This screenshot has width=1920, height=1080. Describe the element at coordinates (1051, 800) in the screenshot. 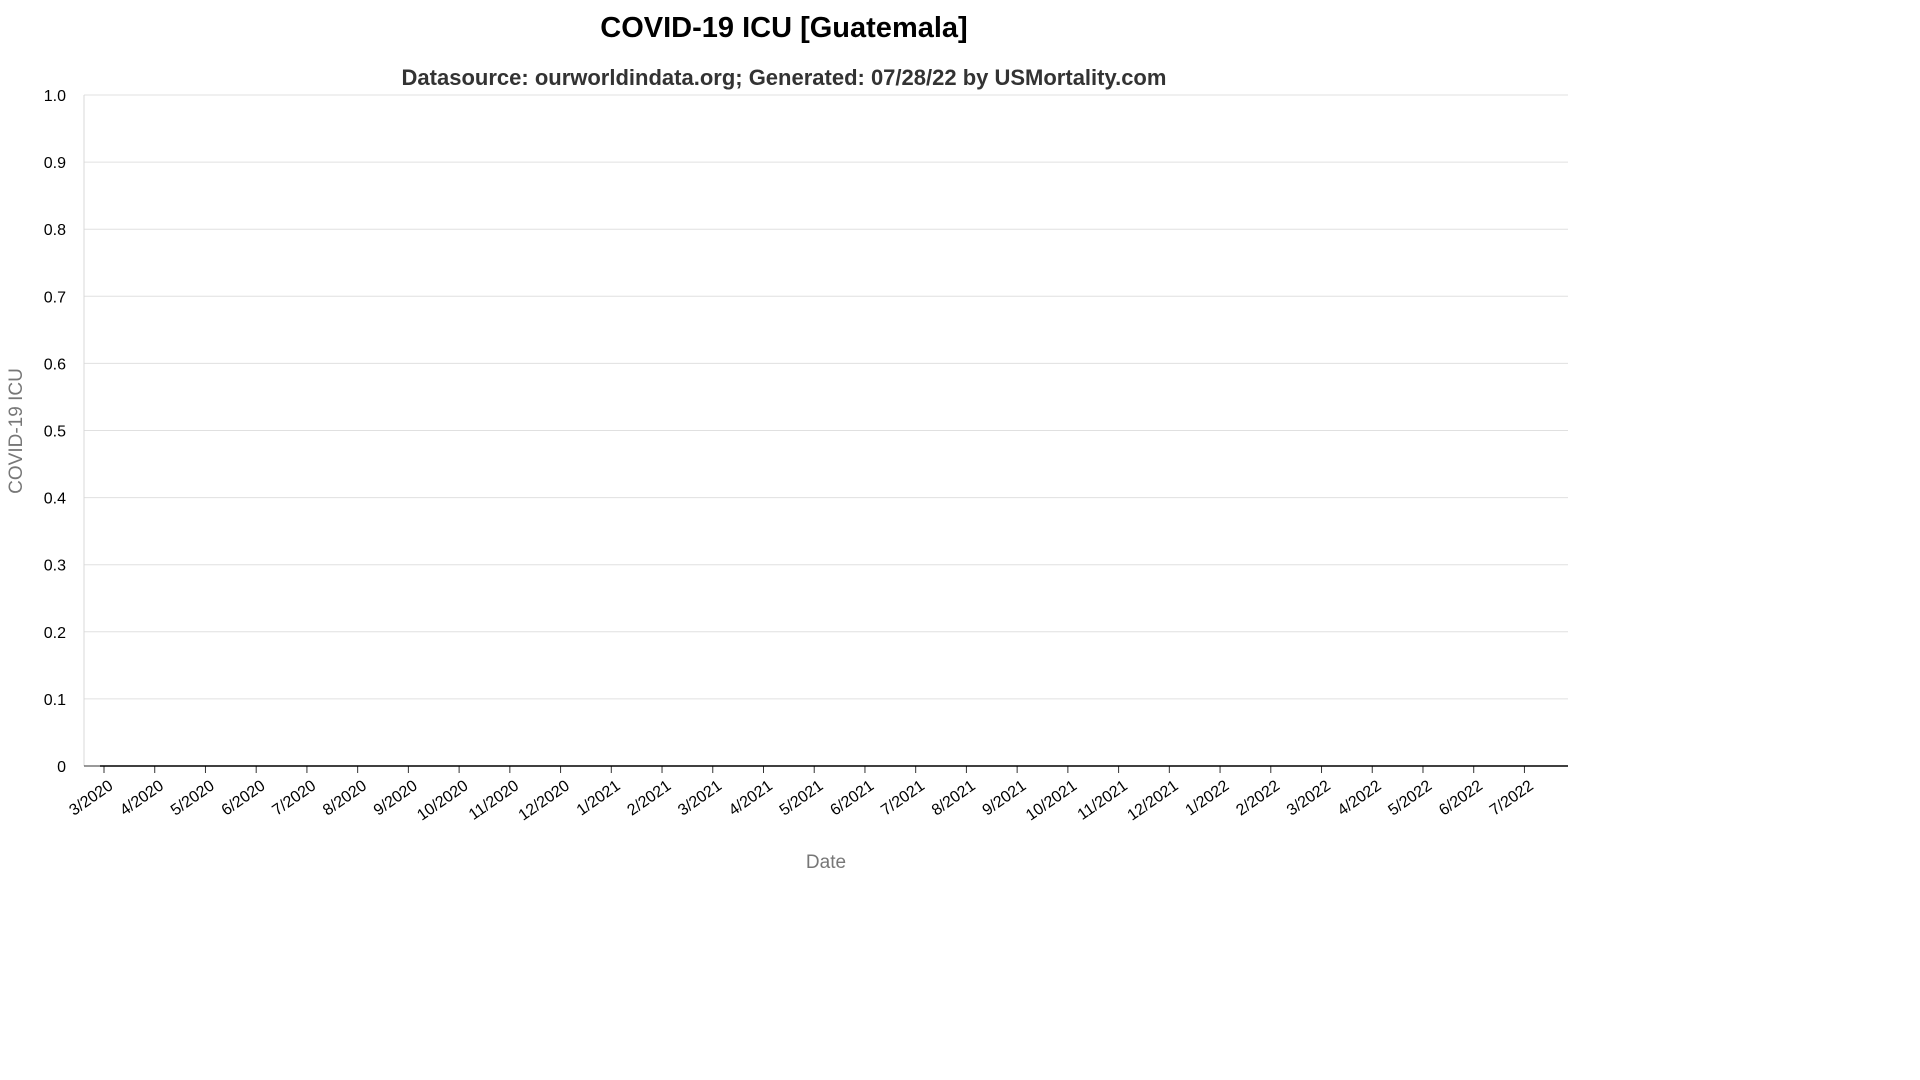

I see `x-tick-label: 10/2021` at that location.